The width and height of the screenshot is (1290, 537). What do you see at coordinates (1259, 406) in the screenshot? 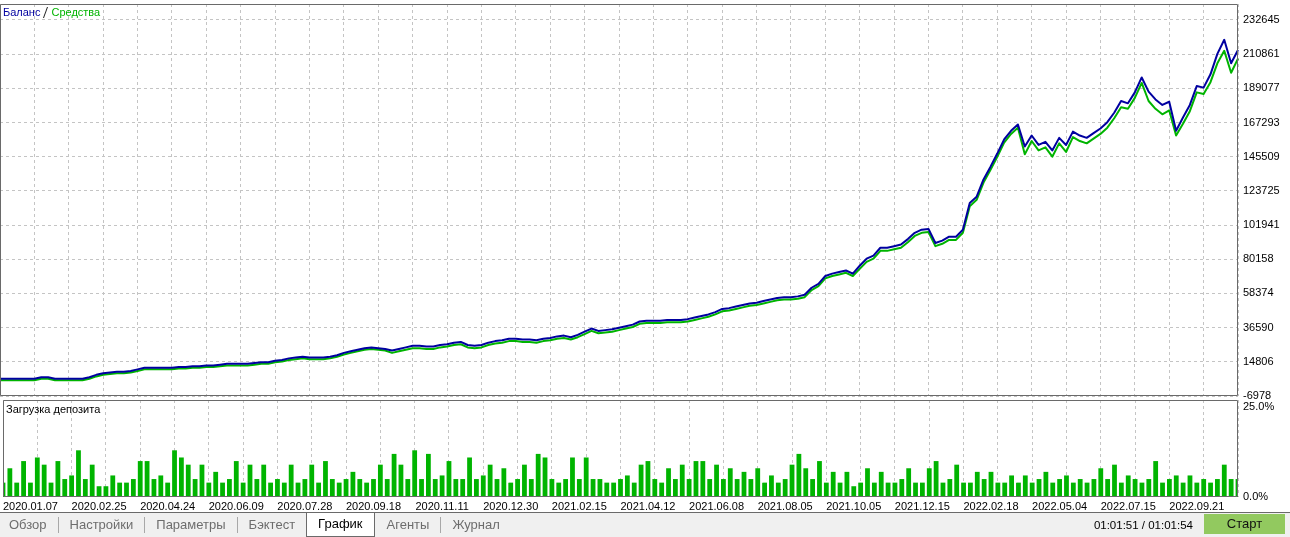
I see `y-tick-label: 25.0%` at bounding box center [1259, 406].